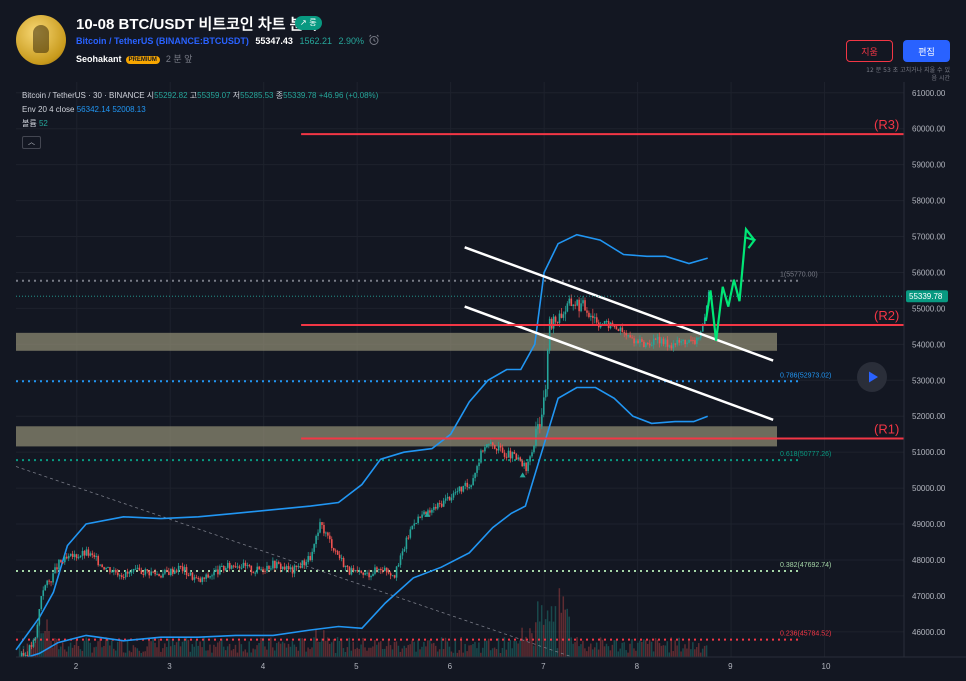  What do you see at coordinates (926, 51) in the screenshot?
I see `edit-button: 편집` at bounding box center [926, 51].